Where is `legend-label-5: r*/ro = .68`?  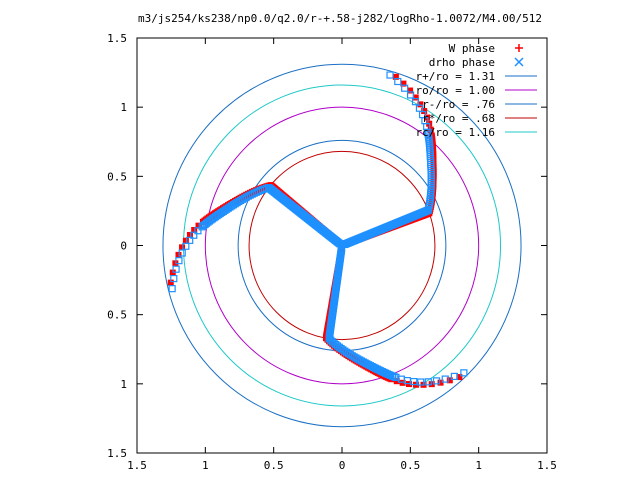
legend-label-5: r*/ro = .68 is located at coordinates (458, 118).